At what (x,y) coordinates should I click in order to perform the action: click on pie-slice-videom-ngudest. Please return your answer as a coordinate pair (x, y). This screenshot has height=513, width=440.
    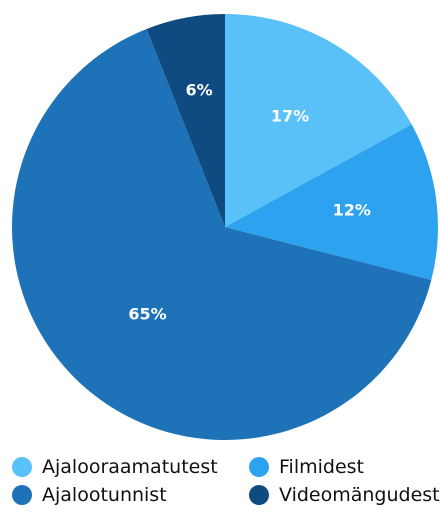
    Looking at the image, I should click on (185, 120).